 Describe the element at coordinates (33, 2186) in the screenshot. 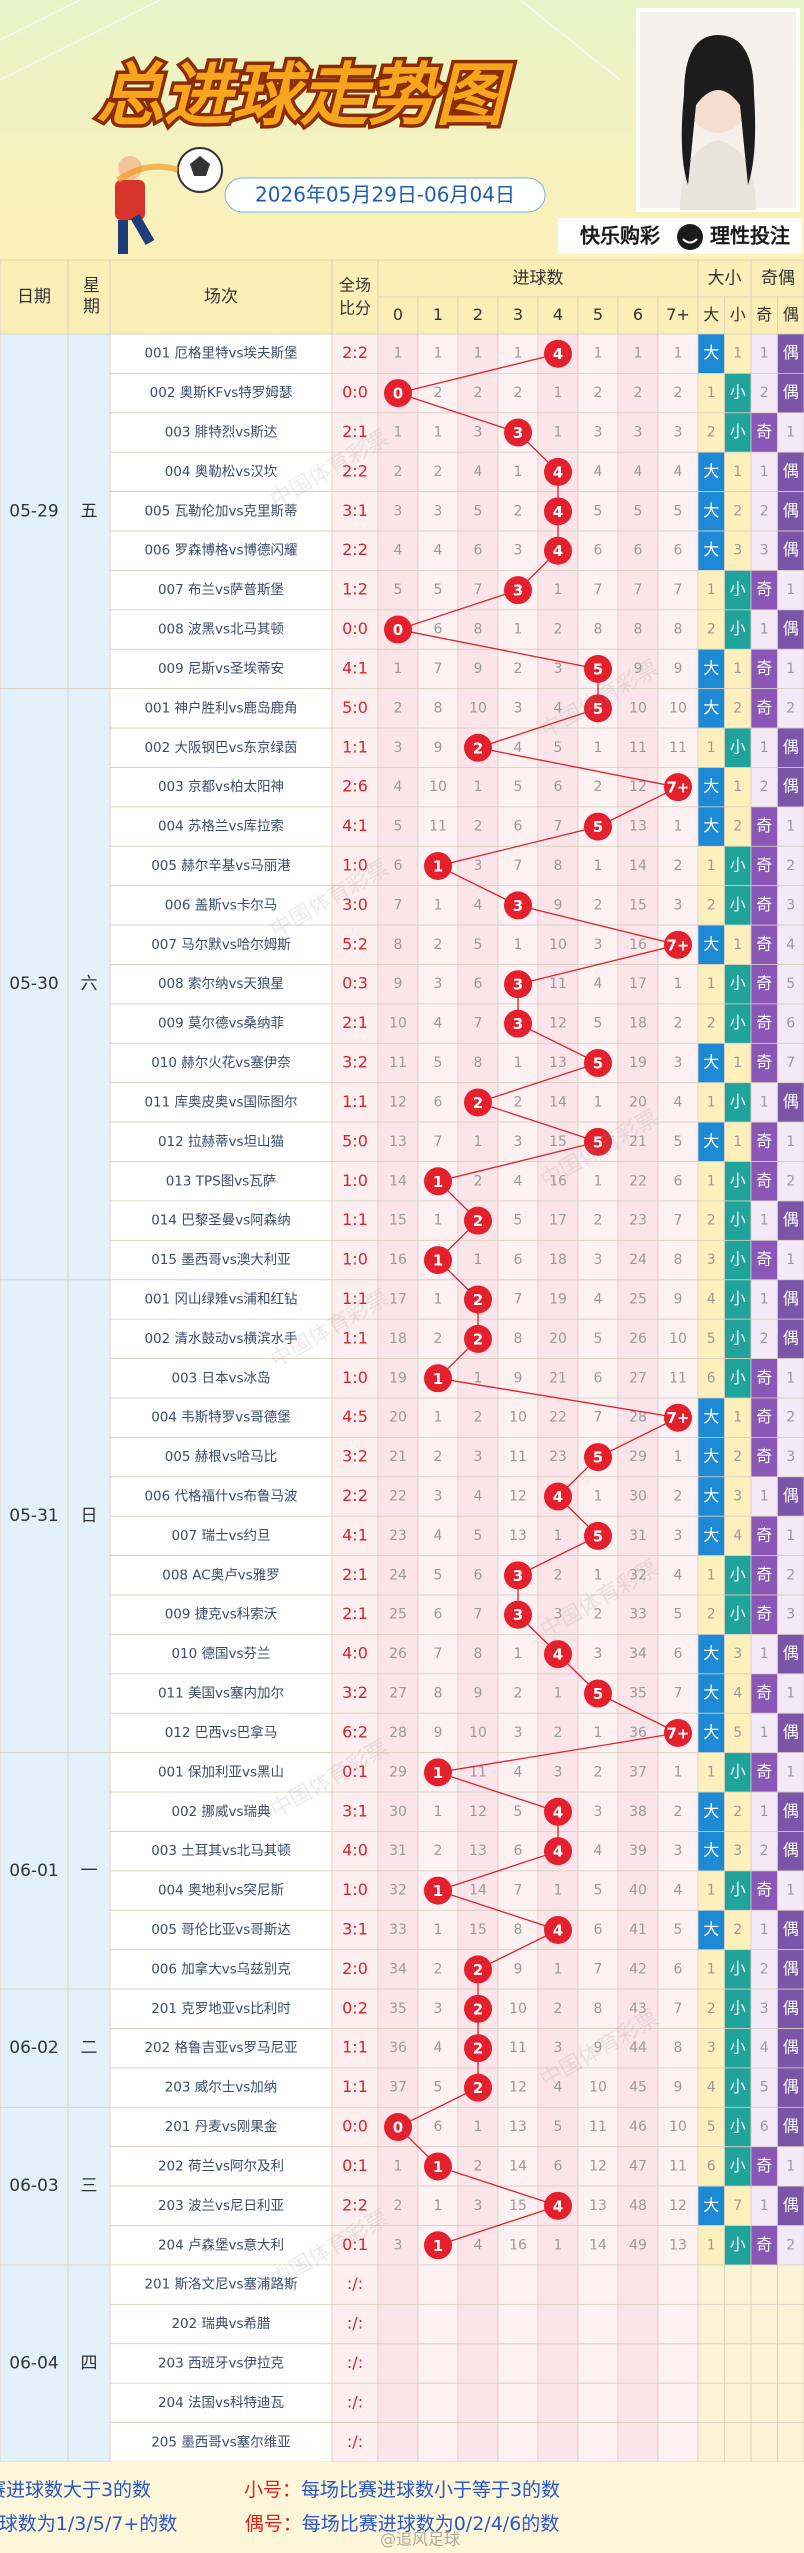

I see `date: 06-03` at that location.